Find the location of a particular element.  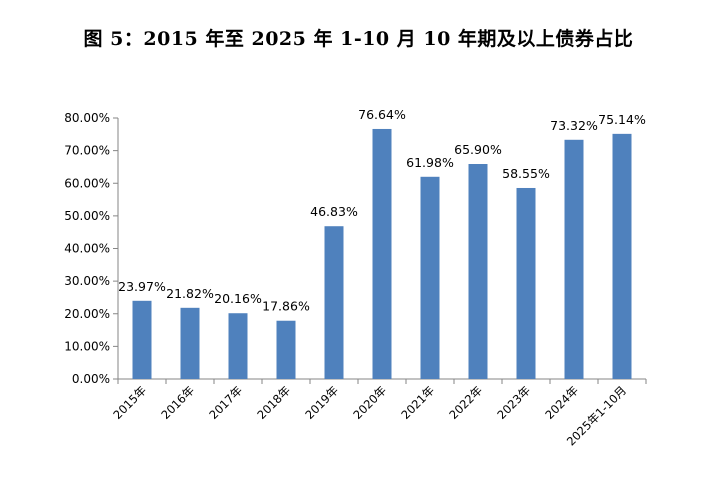

data-label: 20.16% is located at coordinates (238, 298).